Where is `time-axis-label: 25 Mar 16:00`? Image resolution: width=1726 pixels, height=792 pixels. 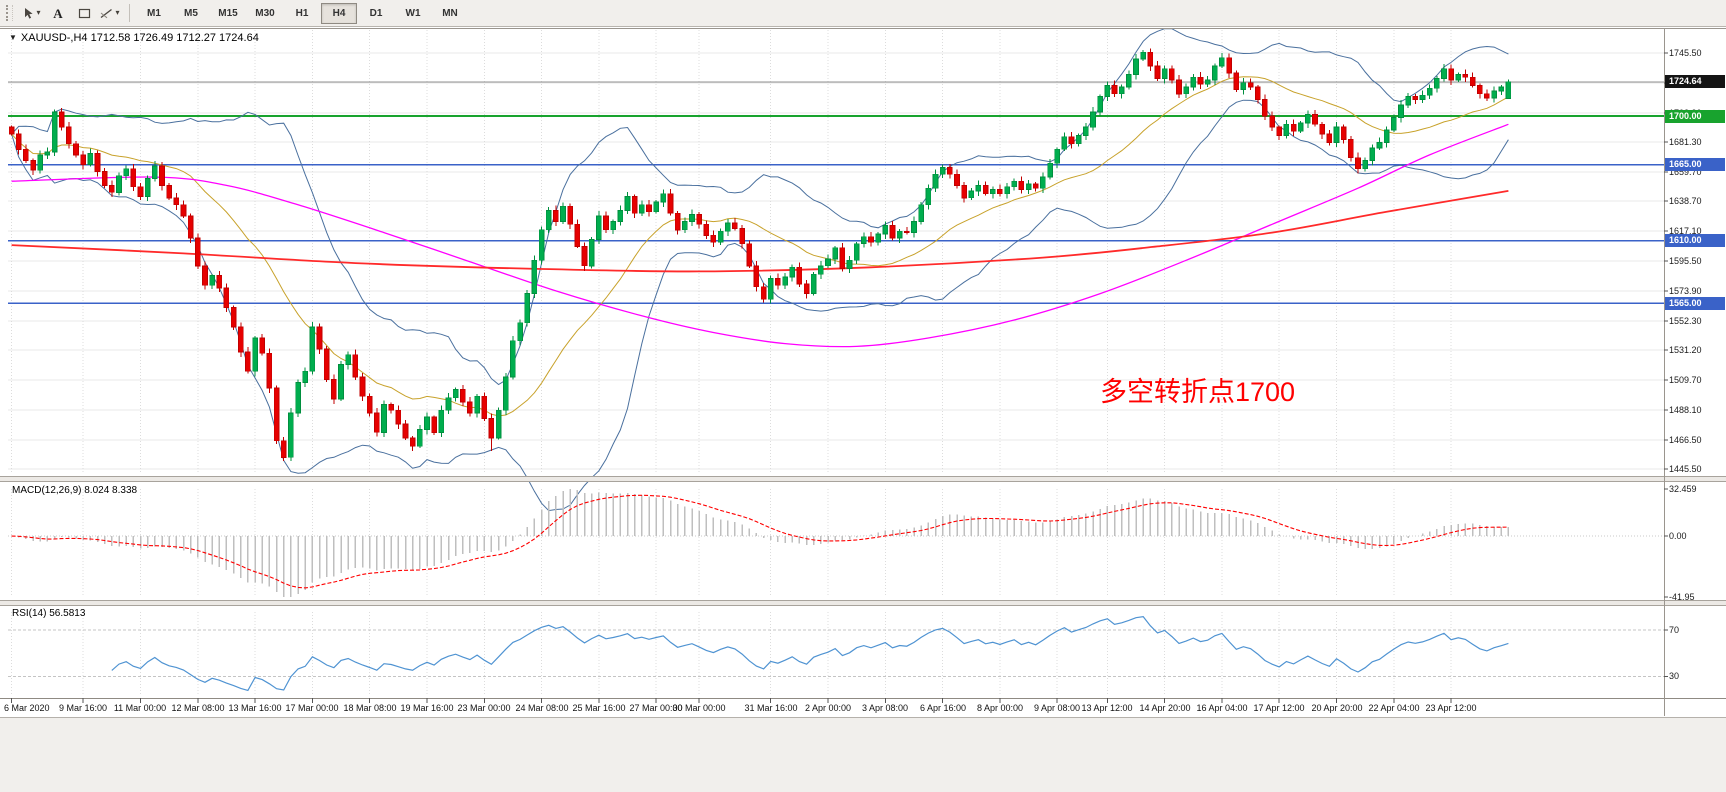 time-axis-label: 25 Mar 16:00 is located at coordinates (599, 708).